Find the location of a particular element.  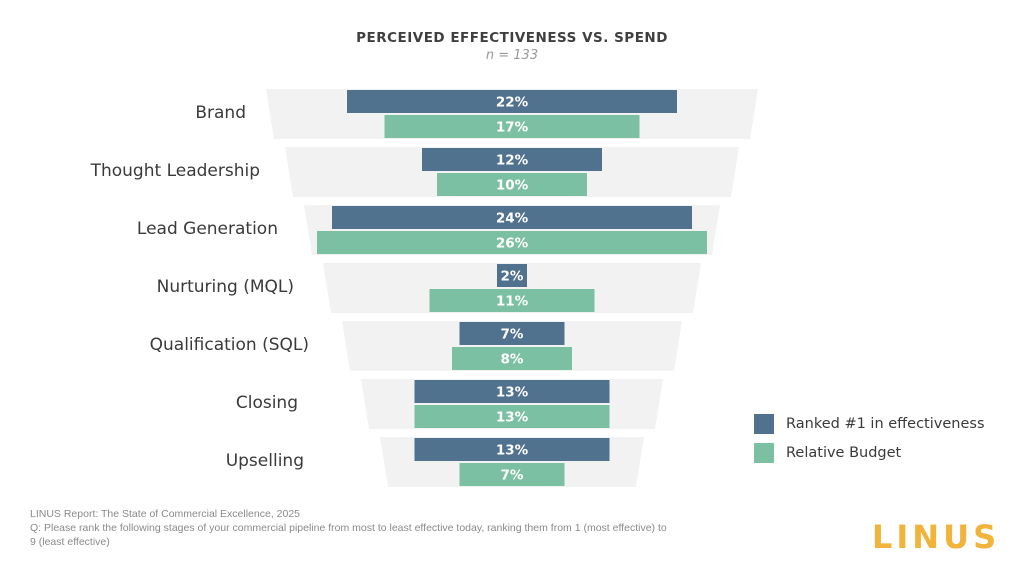

data-label: 11% is located at coordinates (512, 302).